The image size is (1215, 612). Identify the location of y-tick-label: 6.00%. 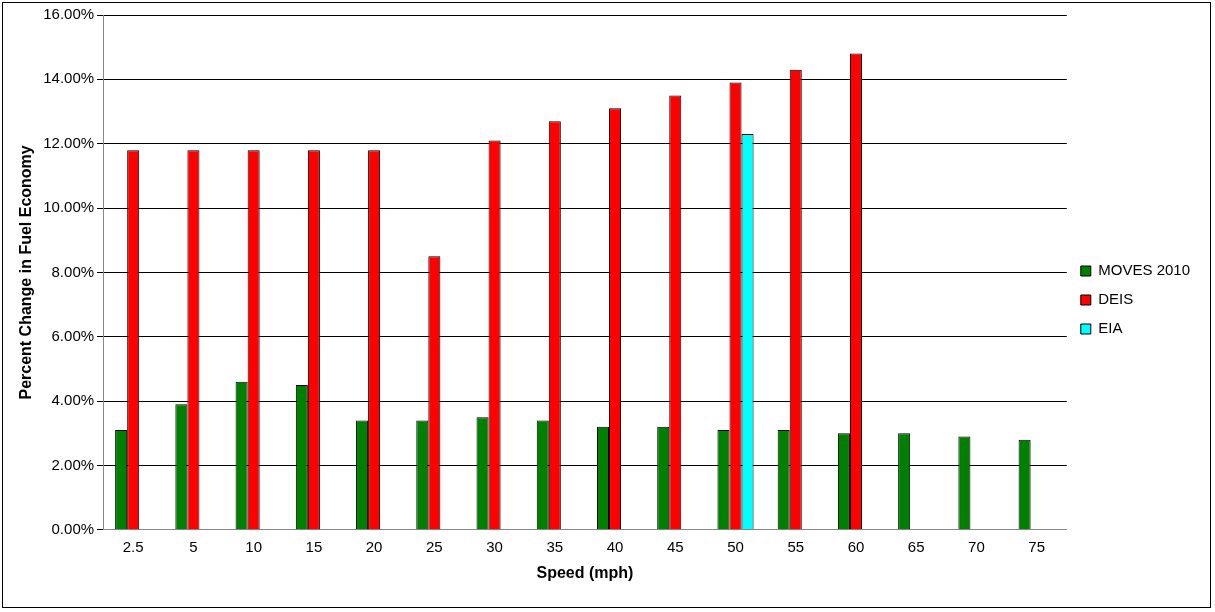
(73, 335).